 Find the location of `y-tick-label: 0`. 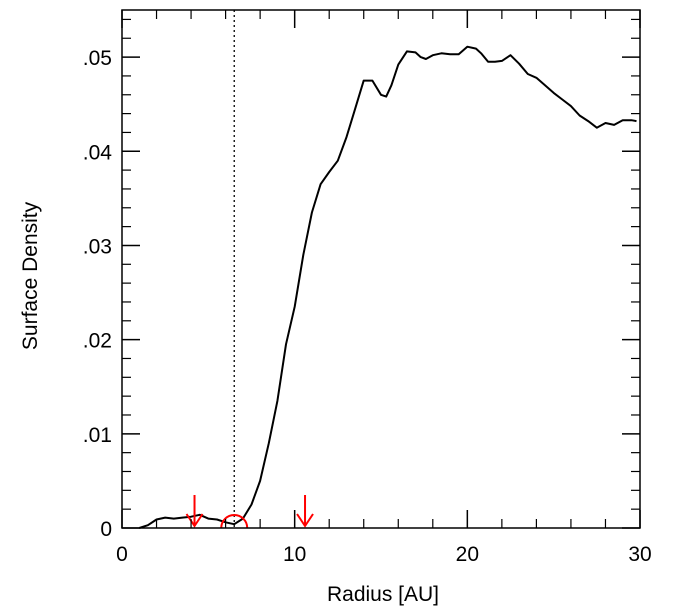

y-tick-label: 0 is located at coordinates (106, 529).